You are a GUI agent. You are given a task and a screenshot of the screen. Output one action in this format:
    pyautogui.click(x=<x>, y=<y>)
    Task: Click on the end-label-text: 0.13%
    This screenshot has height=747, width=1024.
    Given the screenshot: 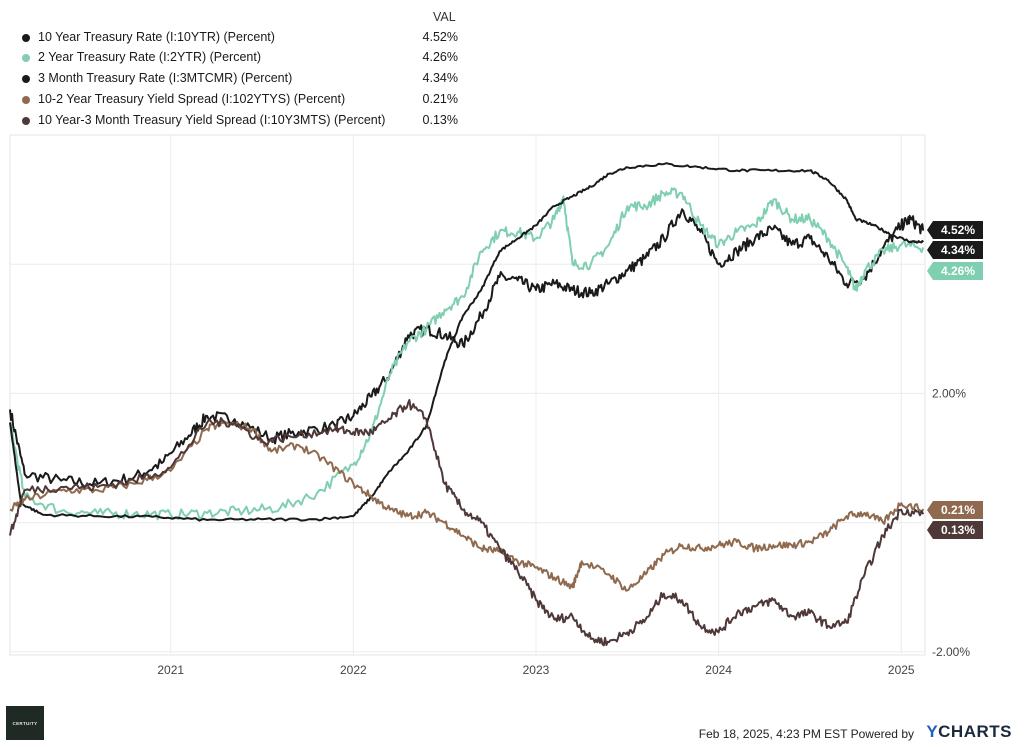 What is the action you would take?
    pyautogui.click(x=958, y=530)
    